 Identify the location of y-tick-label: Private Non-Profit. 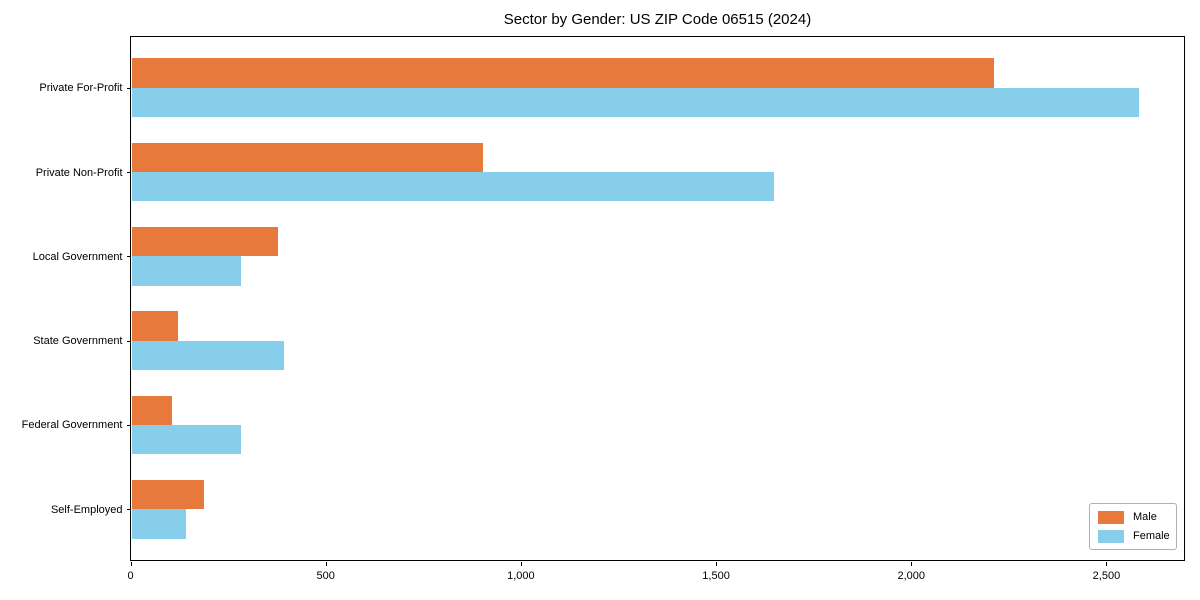
(79, 172).